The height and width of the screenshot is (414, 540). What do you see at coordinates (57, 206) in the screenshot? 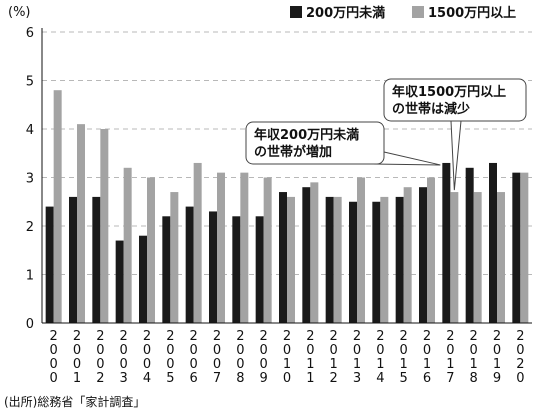
I see `bar-2000-over-15m` at bounding box center [57, 206].